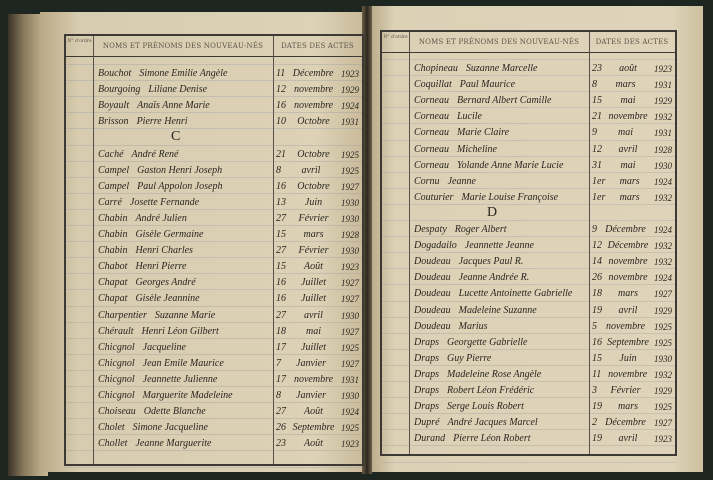  Describe the element at coordinates (528, 391) in the screenshot. I see `table-row: Draps Robert Léon Frédéric 3 Février 1929` at that location.